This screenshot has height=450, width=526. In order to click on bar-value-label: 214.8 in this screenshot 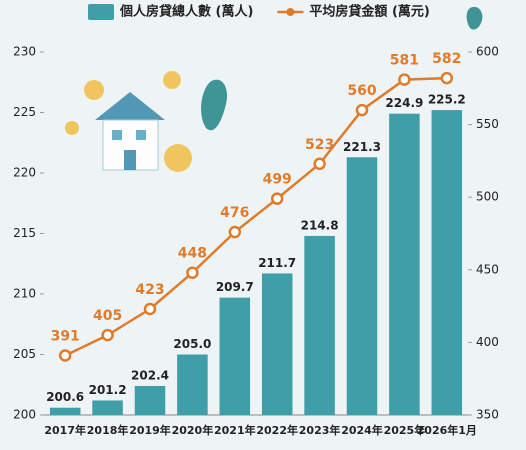, I will do `click(320, 225)`.